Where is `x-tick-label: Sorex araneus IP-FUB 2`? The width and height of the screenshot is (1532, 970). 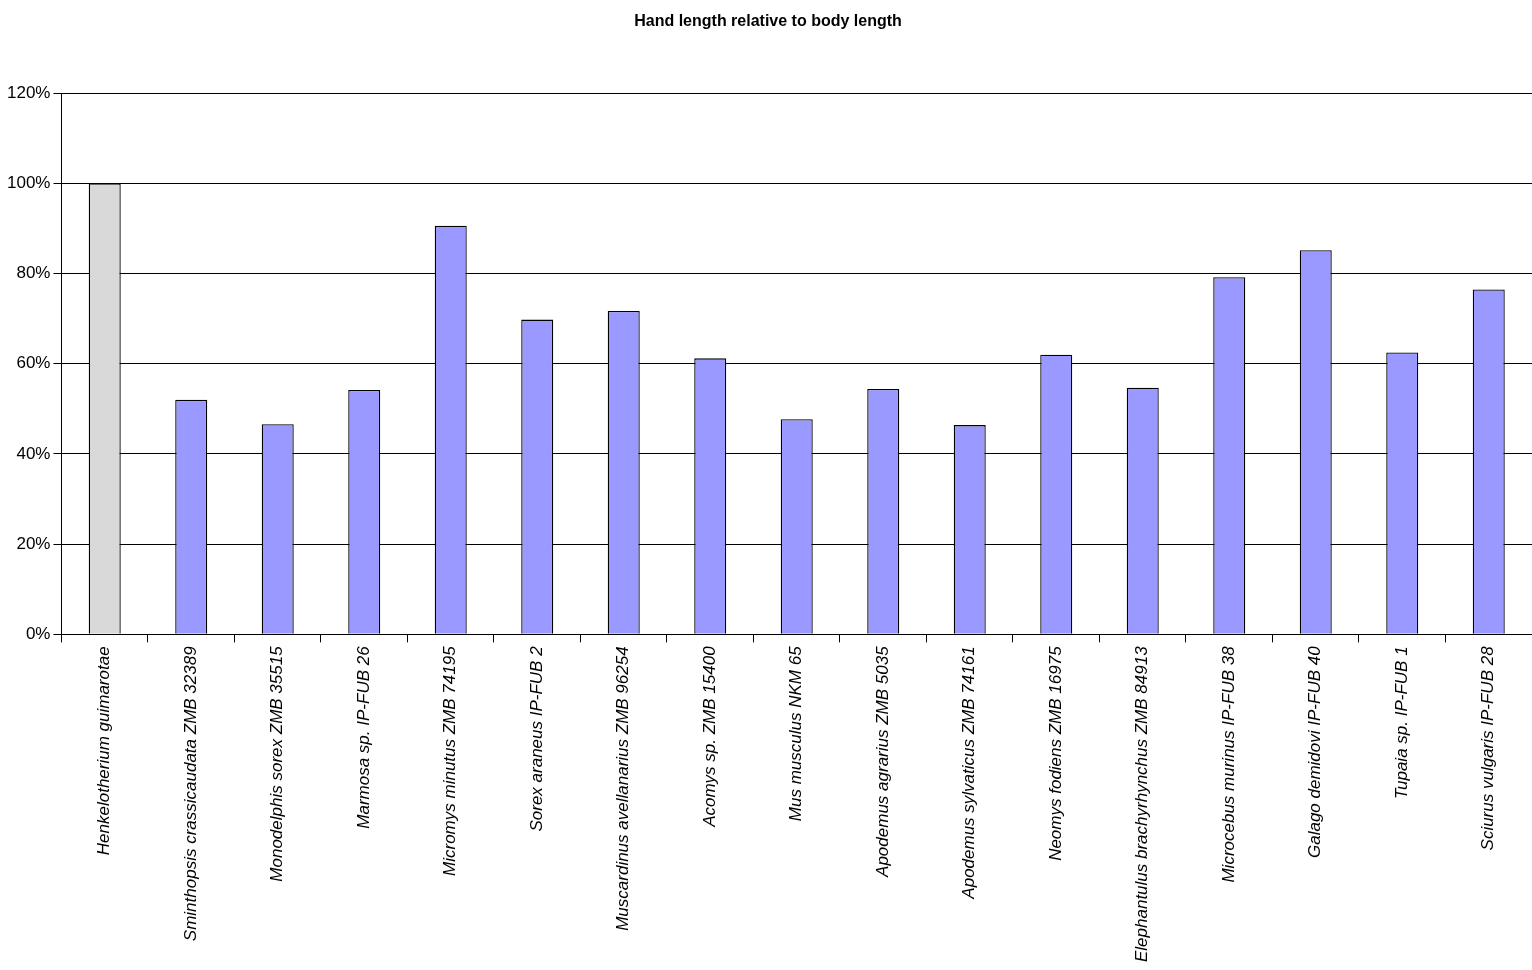 x-tick-label: Sorex araneus IP-FUB 2 is located at coordinates (536, 738).